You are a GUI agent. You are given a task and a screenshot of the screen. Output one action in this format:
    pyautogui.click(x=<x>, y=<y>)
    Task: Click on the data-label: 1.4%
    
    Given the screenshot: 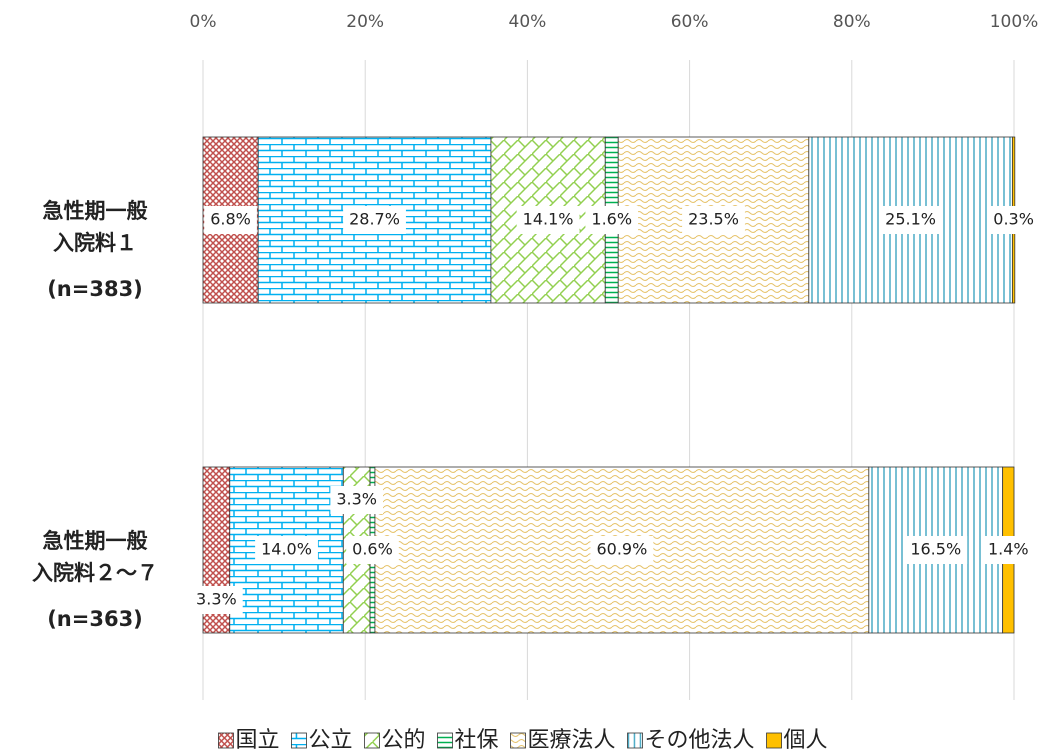 What is the action you would take?
    pyautogui.click(x=1008, y=550)
    